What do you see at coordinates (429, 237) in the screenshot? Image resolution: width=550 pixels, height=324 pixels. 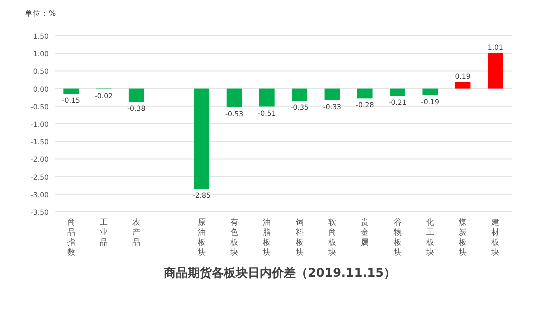 I see `x-tick-label: 化工板块` at bounding box center [429, 237].